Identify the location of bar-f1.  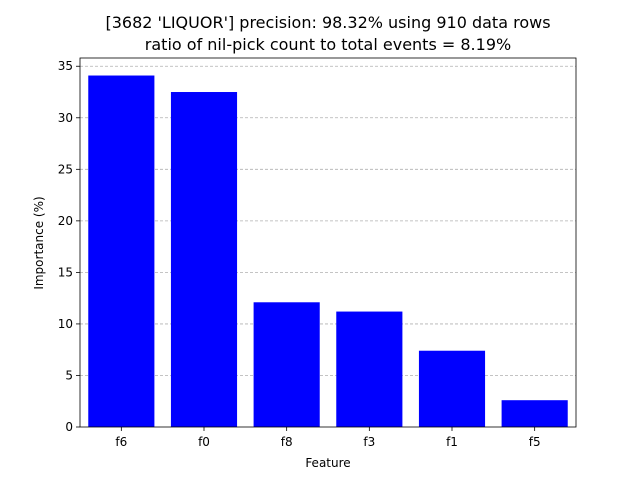
(452, 388).